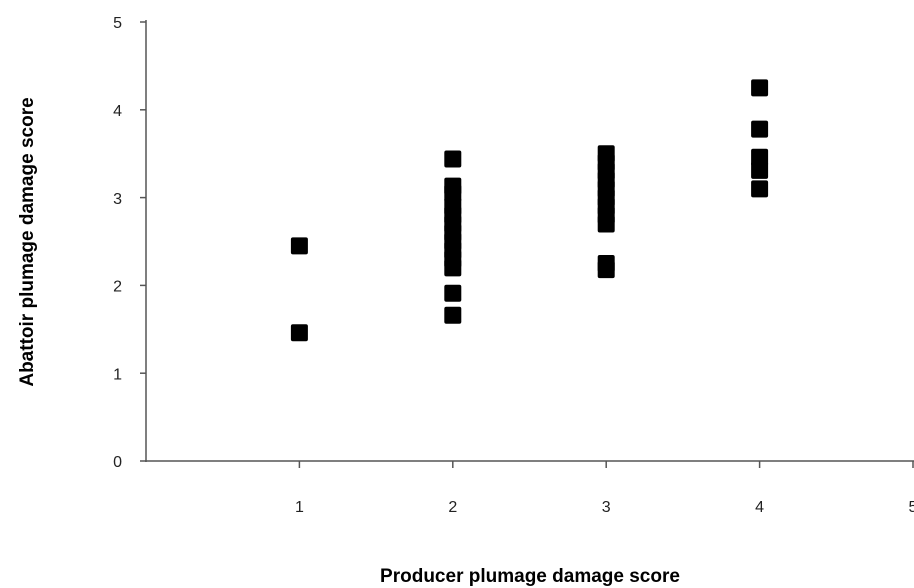  What do you see at coordinates (299, 507) in the screenshot?
I see `x-tick-label: 1` at bounding box center [299, 507].